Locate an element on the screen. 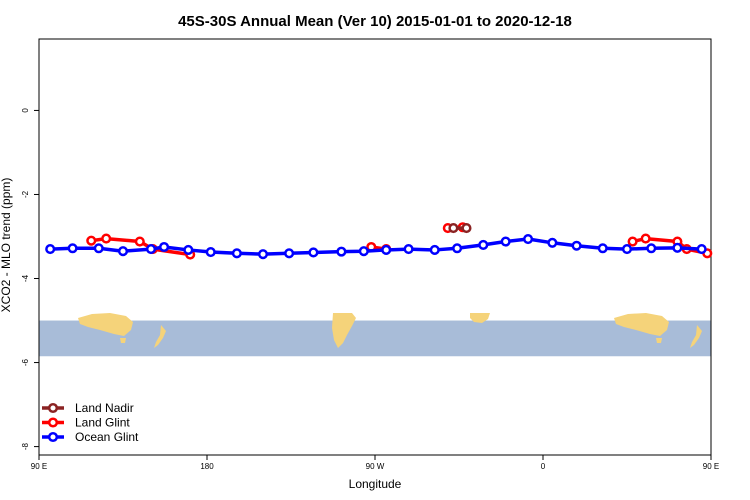 The height and width of the screenshot is (500, 750). series-line-ocean-glint is located at coordinates (376, 246).